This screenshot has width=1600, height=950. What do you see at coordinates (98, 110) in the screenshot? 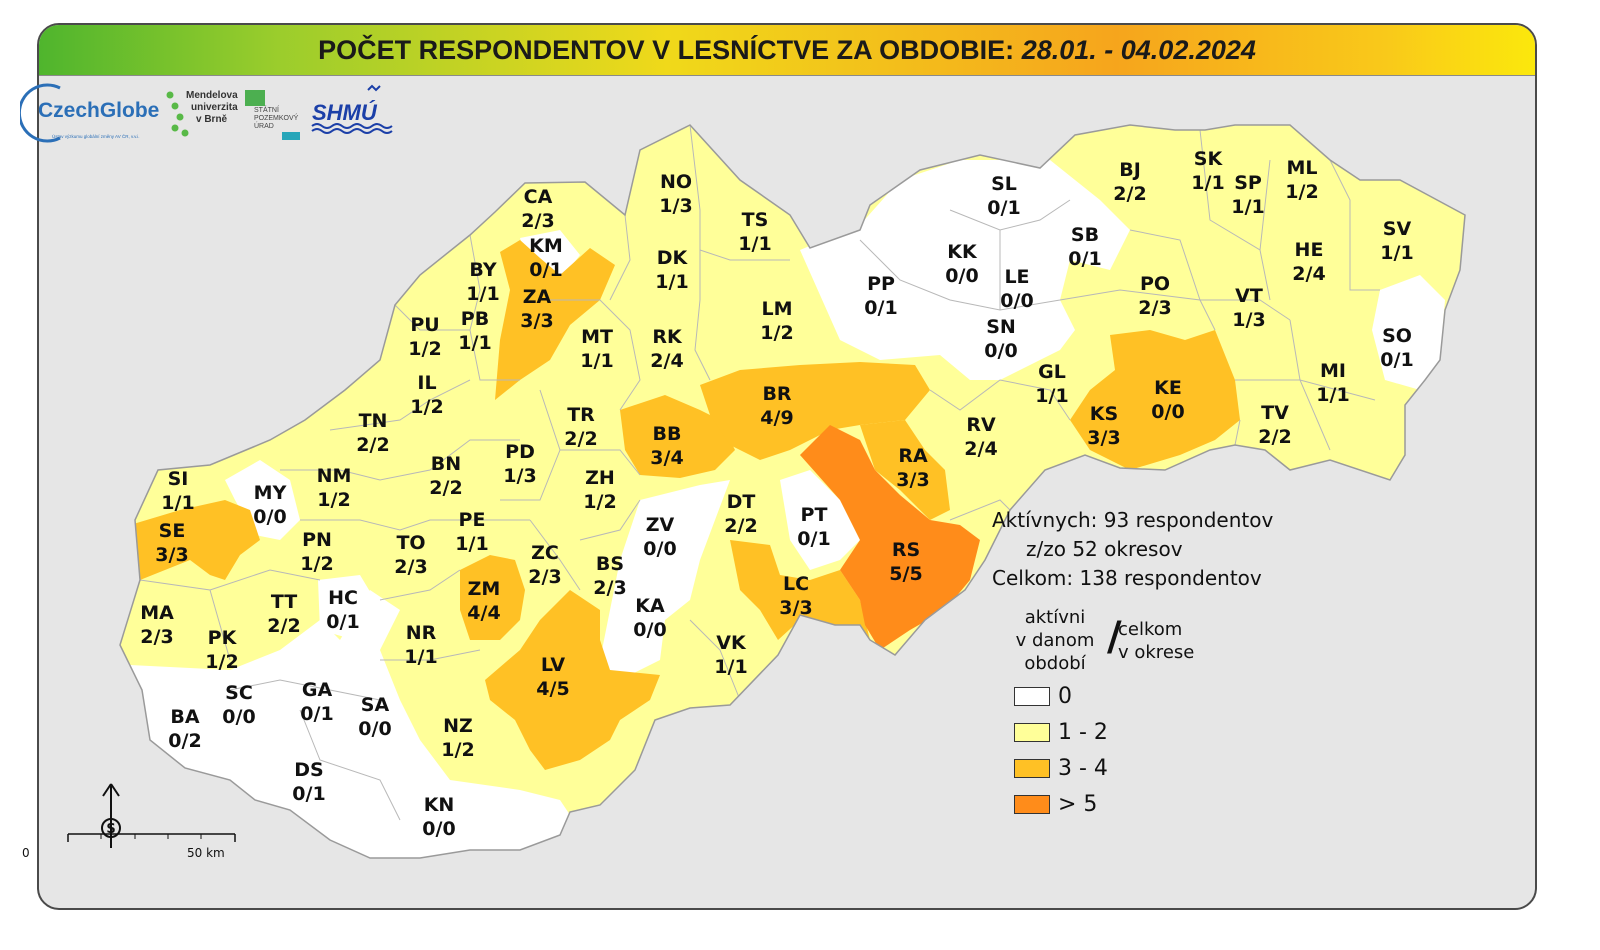
I see `czechglobe-logo-text: CzechGlobe` at bounding box center [98, 110].